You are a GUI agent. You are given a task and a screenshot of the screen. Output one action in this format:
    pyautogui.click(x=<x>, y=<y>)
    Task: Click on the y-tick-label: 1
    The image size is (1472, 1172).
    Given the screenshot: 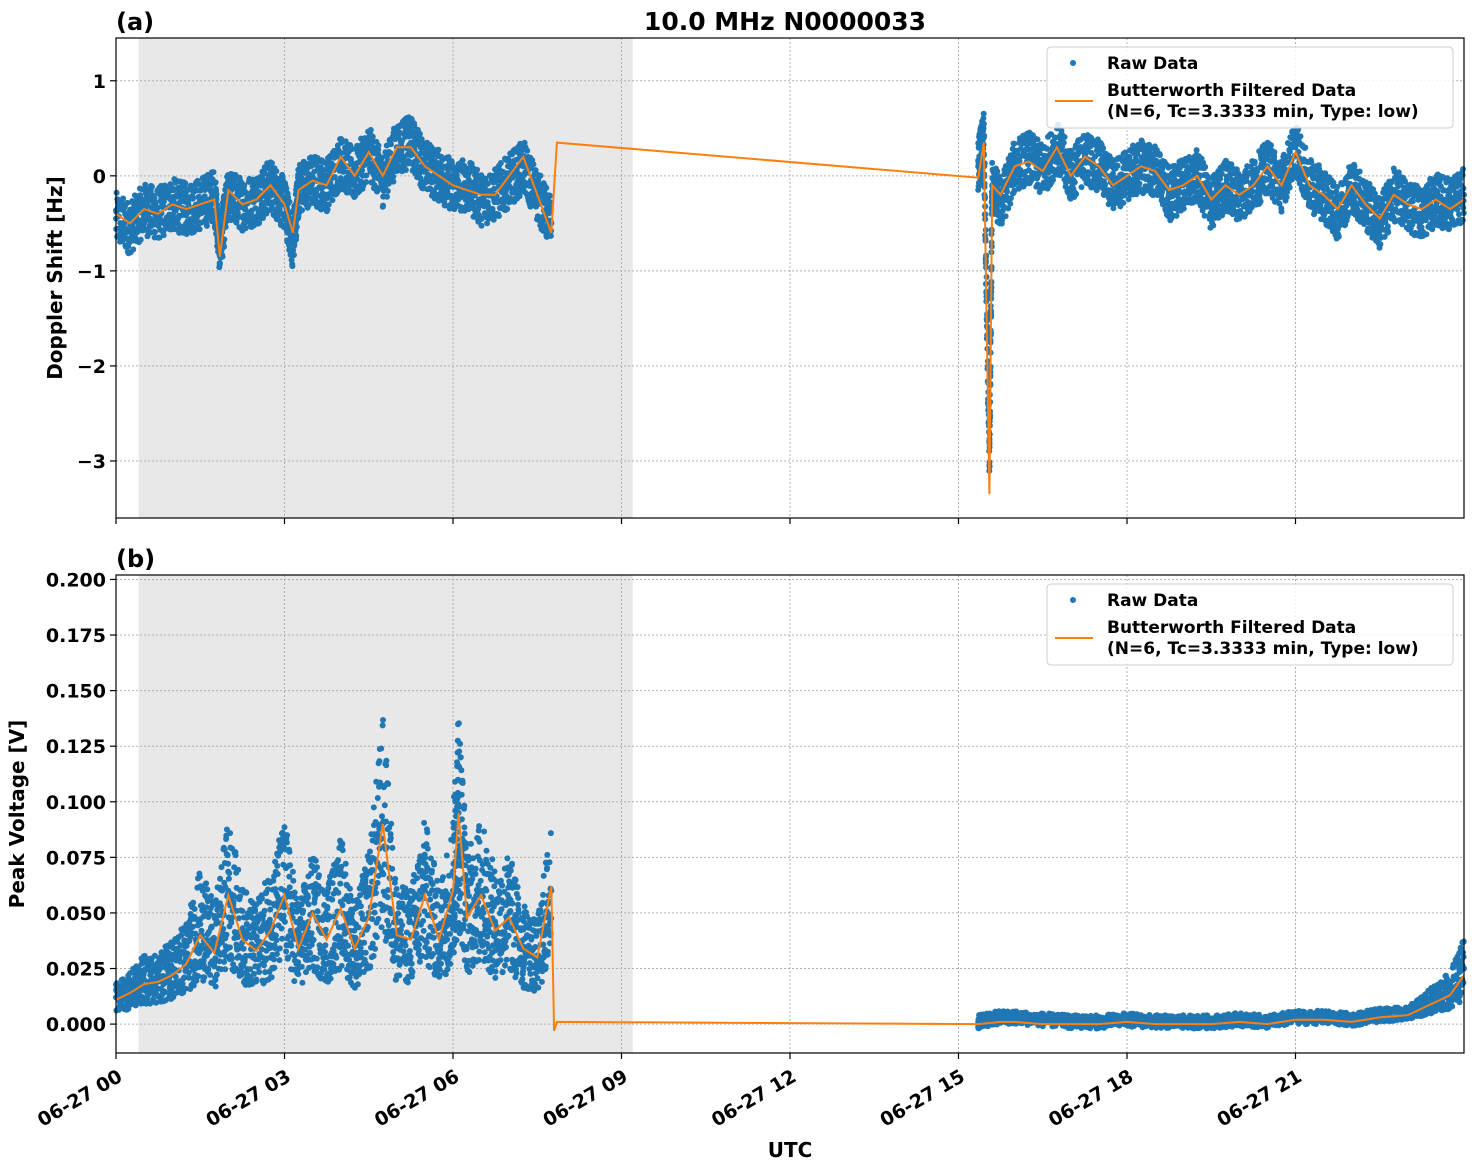 What is the action you would take?
    pyautogui.click(x=99, y=82)
    